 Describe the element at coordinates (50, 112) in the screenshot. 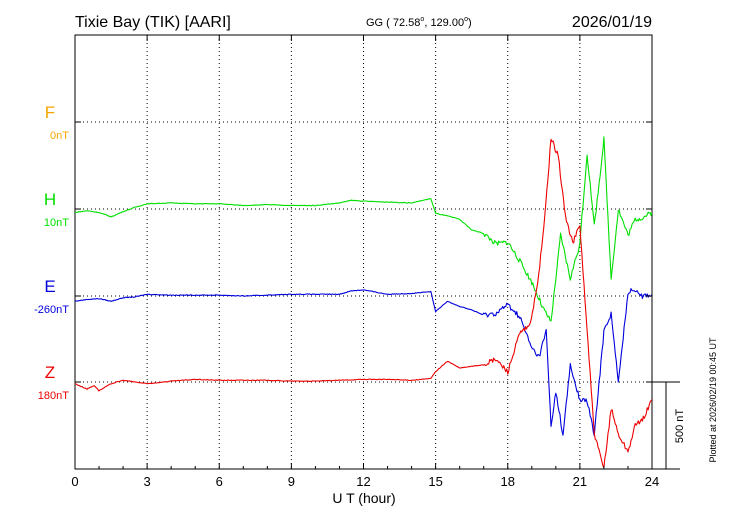

I see `channel-label-f: F` at that location.